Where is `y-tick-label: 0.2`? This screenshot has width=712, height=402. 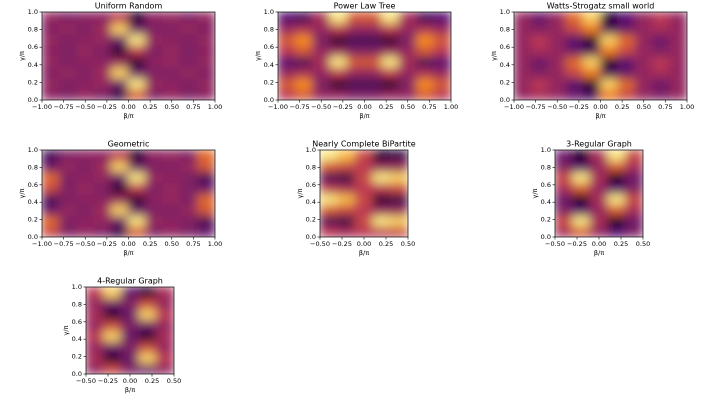
y-tick-label: 0.2 is located at coordinates (33, 220).